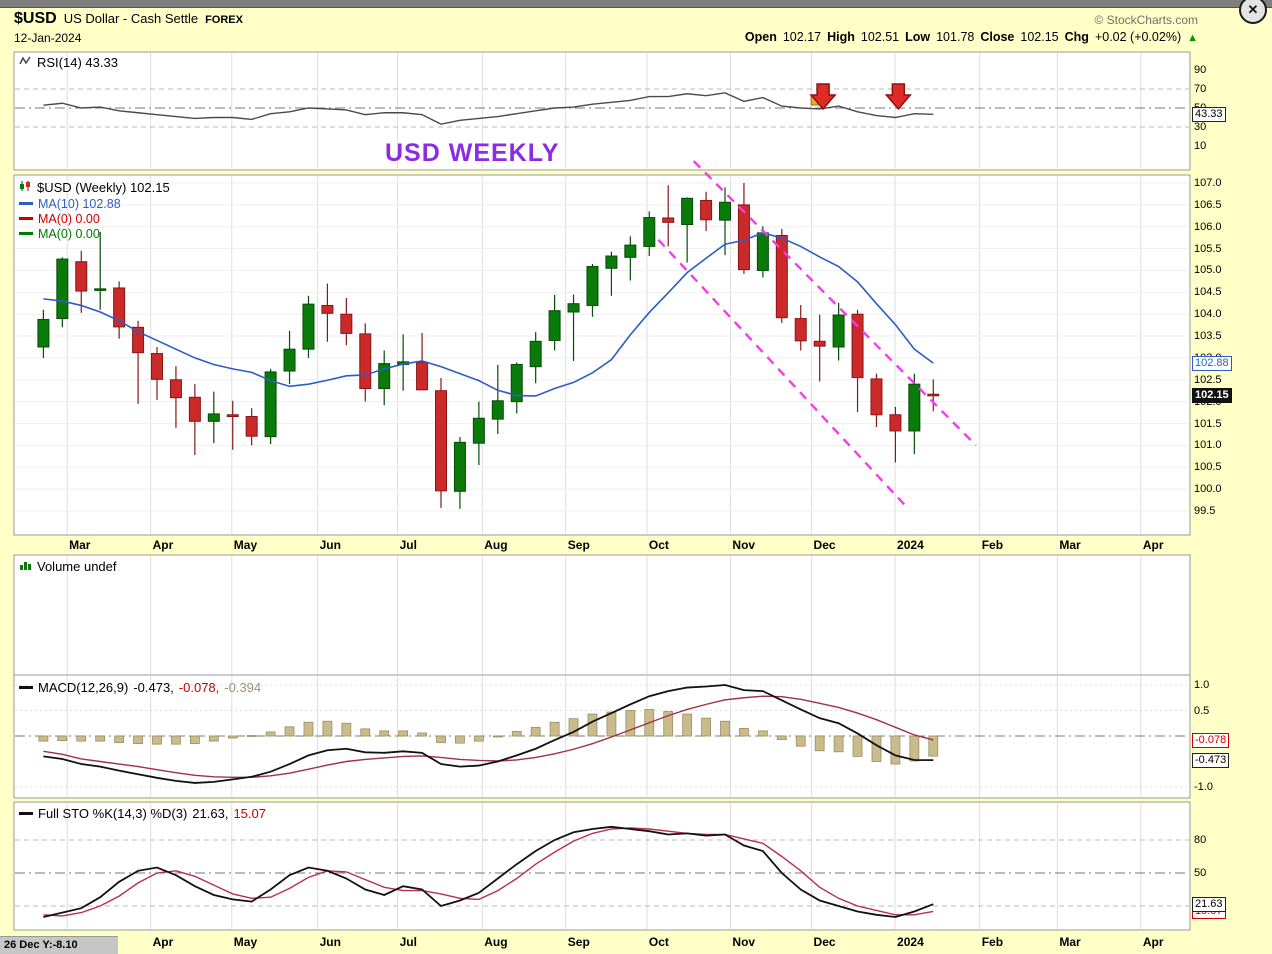 This screenshot has height=954, width=1272. What do you see at coordinates (910, 545) in the screenshot?
I see `month-label-top: 2024` at bounding box center [910, 545].